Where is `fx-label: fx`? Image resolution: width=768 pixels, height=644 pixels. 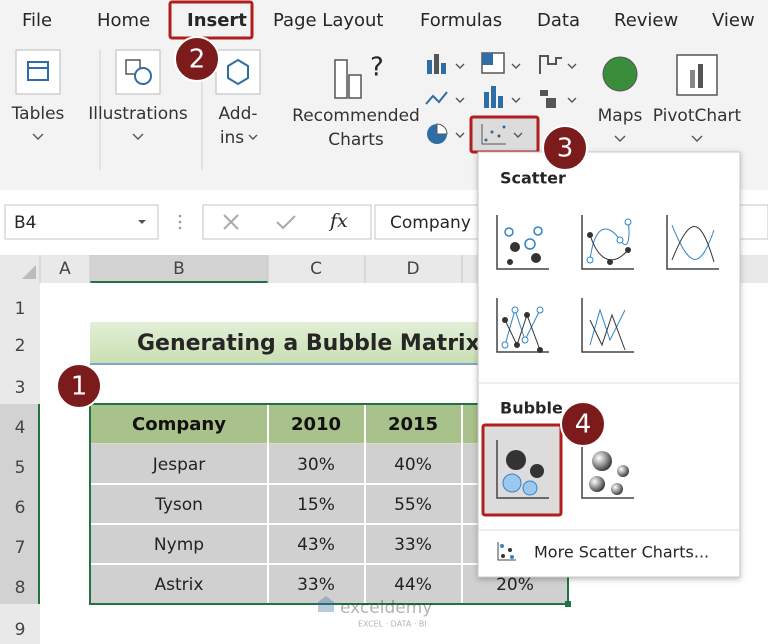 fx-label: fx is located at coordinates (338, 221).